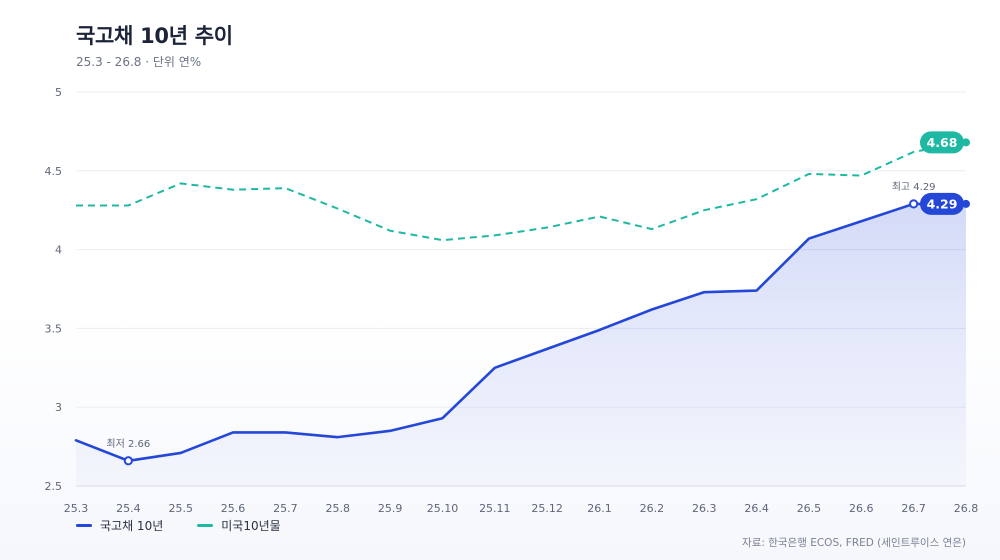 This screenshot has width=1000, height=560. Describe the element at coordinates (139, 62) in the screenshot. I see `chart-subtitle: 25.3 - 26.8 · 단위 연%` at that location.